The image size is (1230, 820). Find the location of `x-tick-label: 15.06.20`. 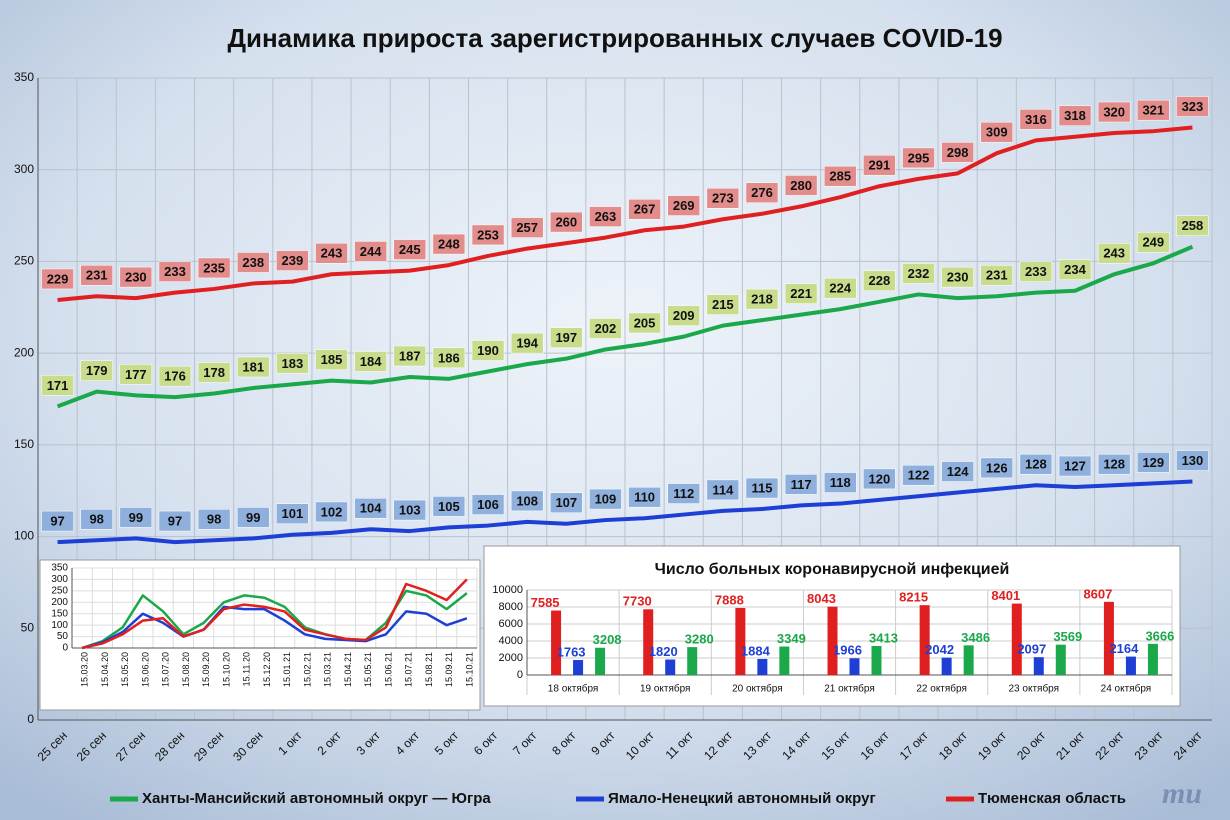

x-tick-label: 15.06.20 is located at coordinates (145, 669).